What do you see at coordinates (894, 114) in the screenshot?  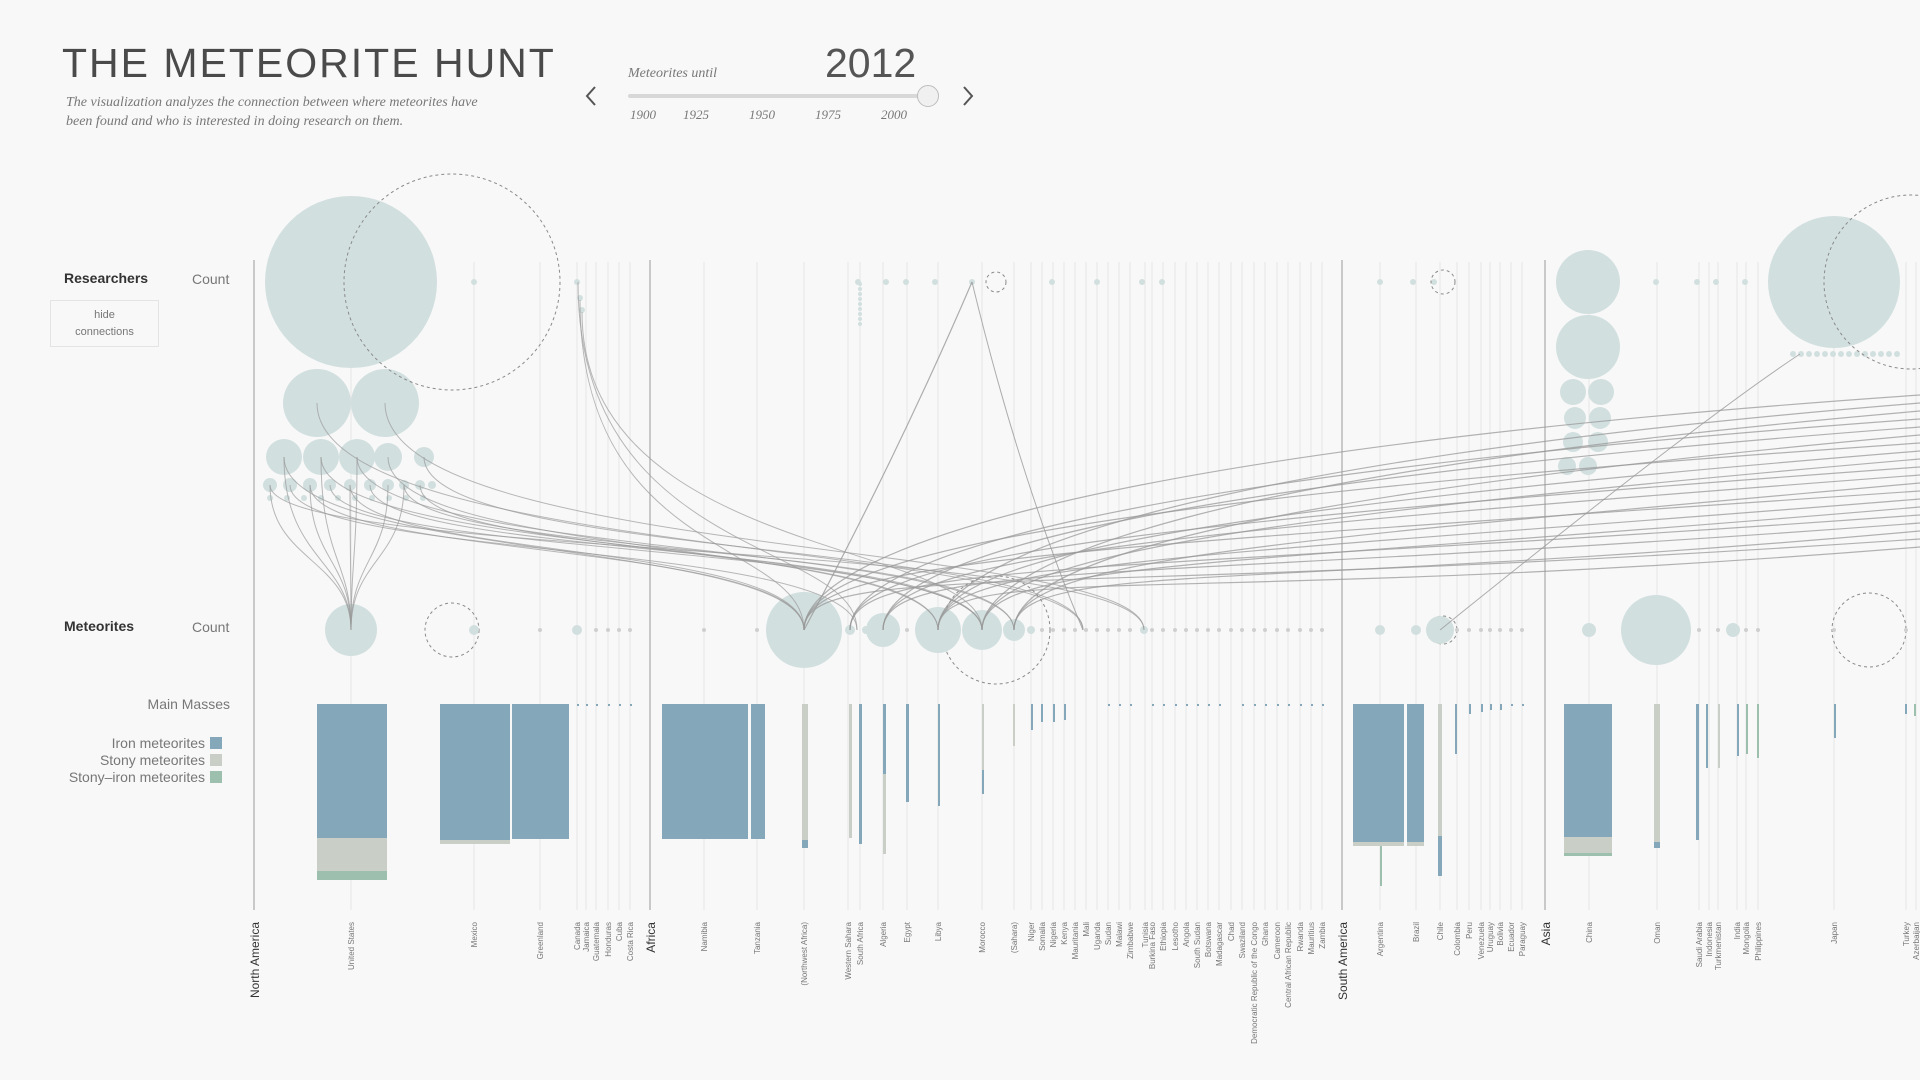 I see `timeline-tick: 2000` at bounding box center [894, 114].